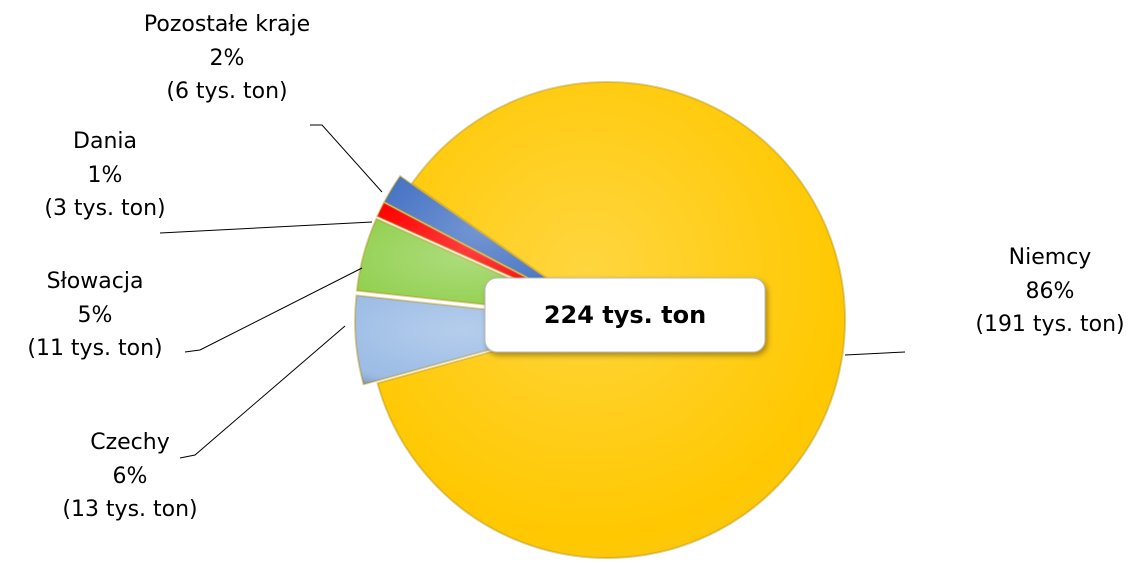  What do you see at coordinates (104, 208) in the screenshot?
I see `label-tonnes: (3 tys. ton)` at bounding box center [104, 208].